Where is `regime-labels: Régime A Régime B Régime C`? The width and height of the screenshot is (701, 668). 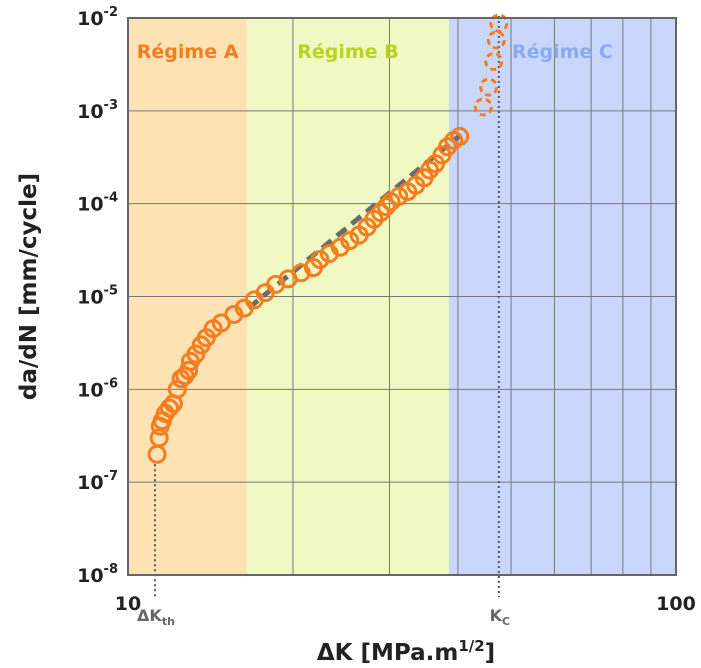 regime-labels: Régime A Régime B Régime C is located at coordinates (375, 52).